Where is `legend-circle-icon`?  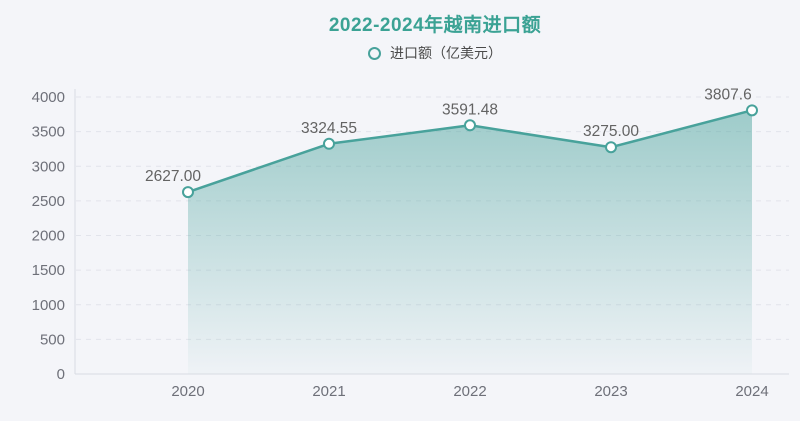 legend-circle-icon is located at coordinates (374, 53).